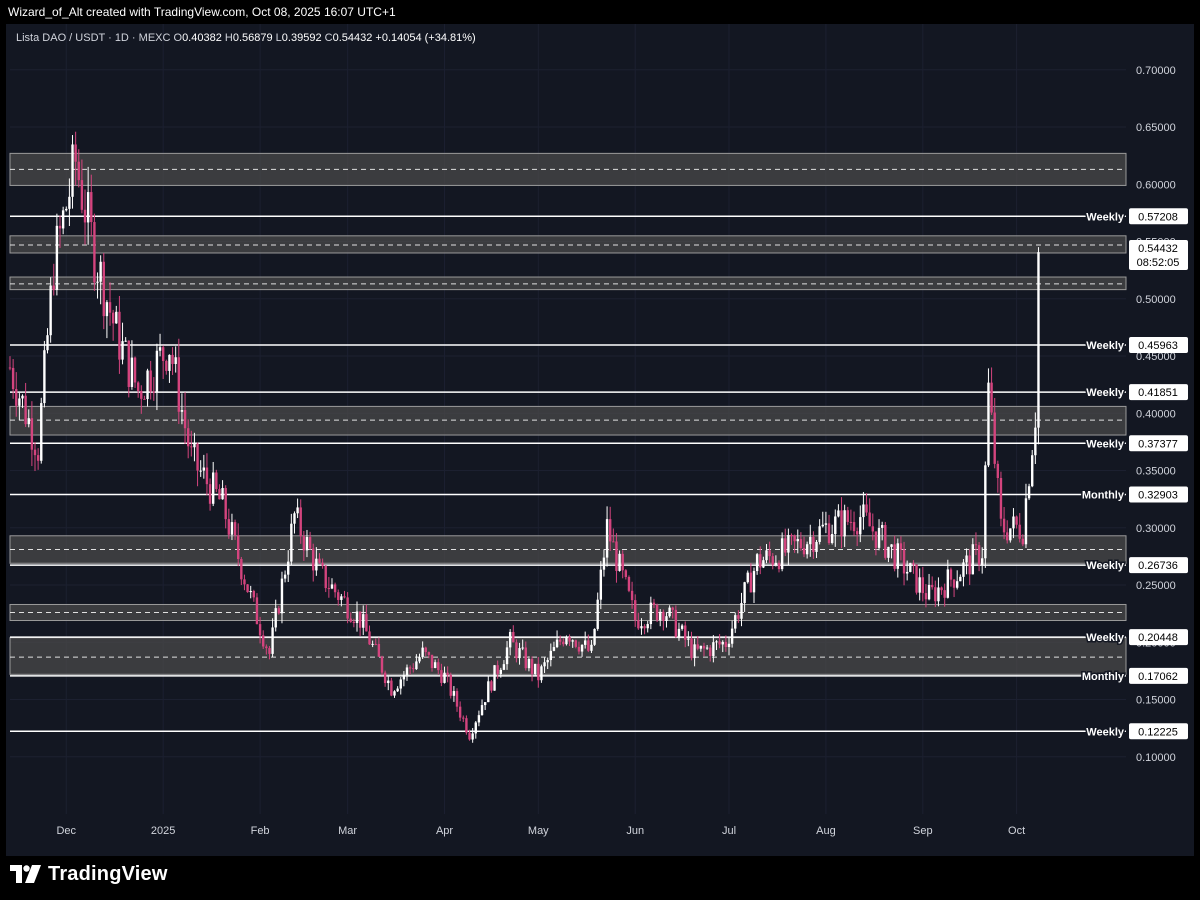 The width and height of the screenshot is (1200, 900). Describe the element at coordinates (328, 38) in the screenshot. I see `close-label: C` at that location.